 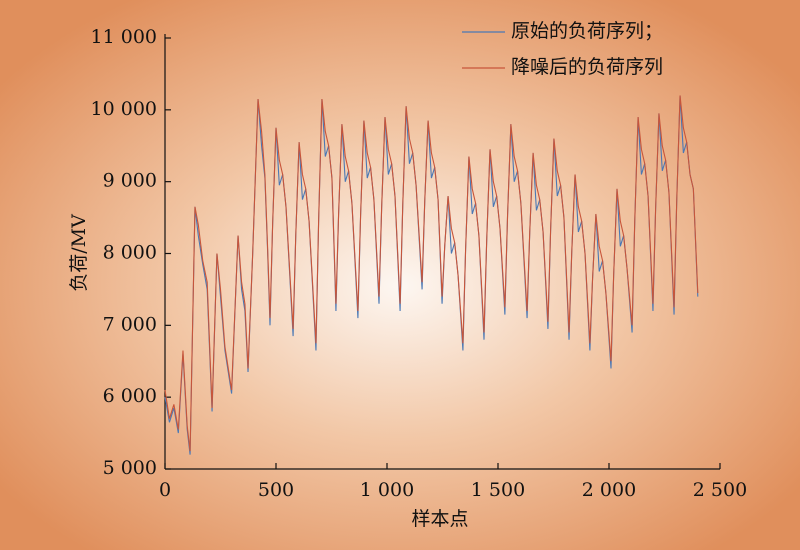 What do you see at coordinates (587, 67) in the screenshot?
I see `legend-label: 降噪后的负荷序列` at bounding box center [587, 67].